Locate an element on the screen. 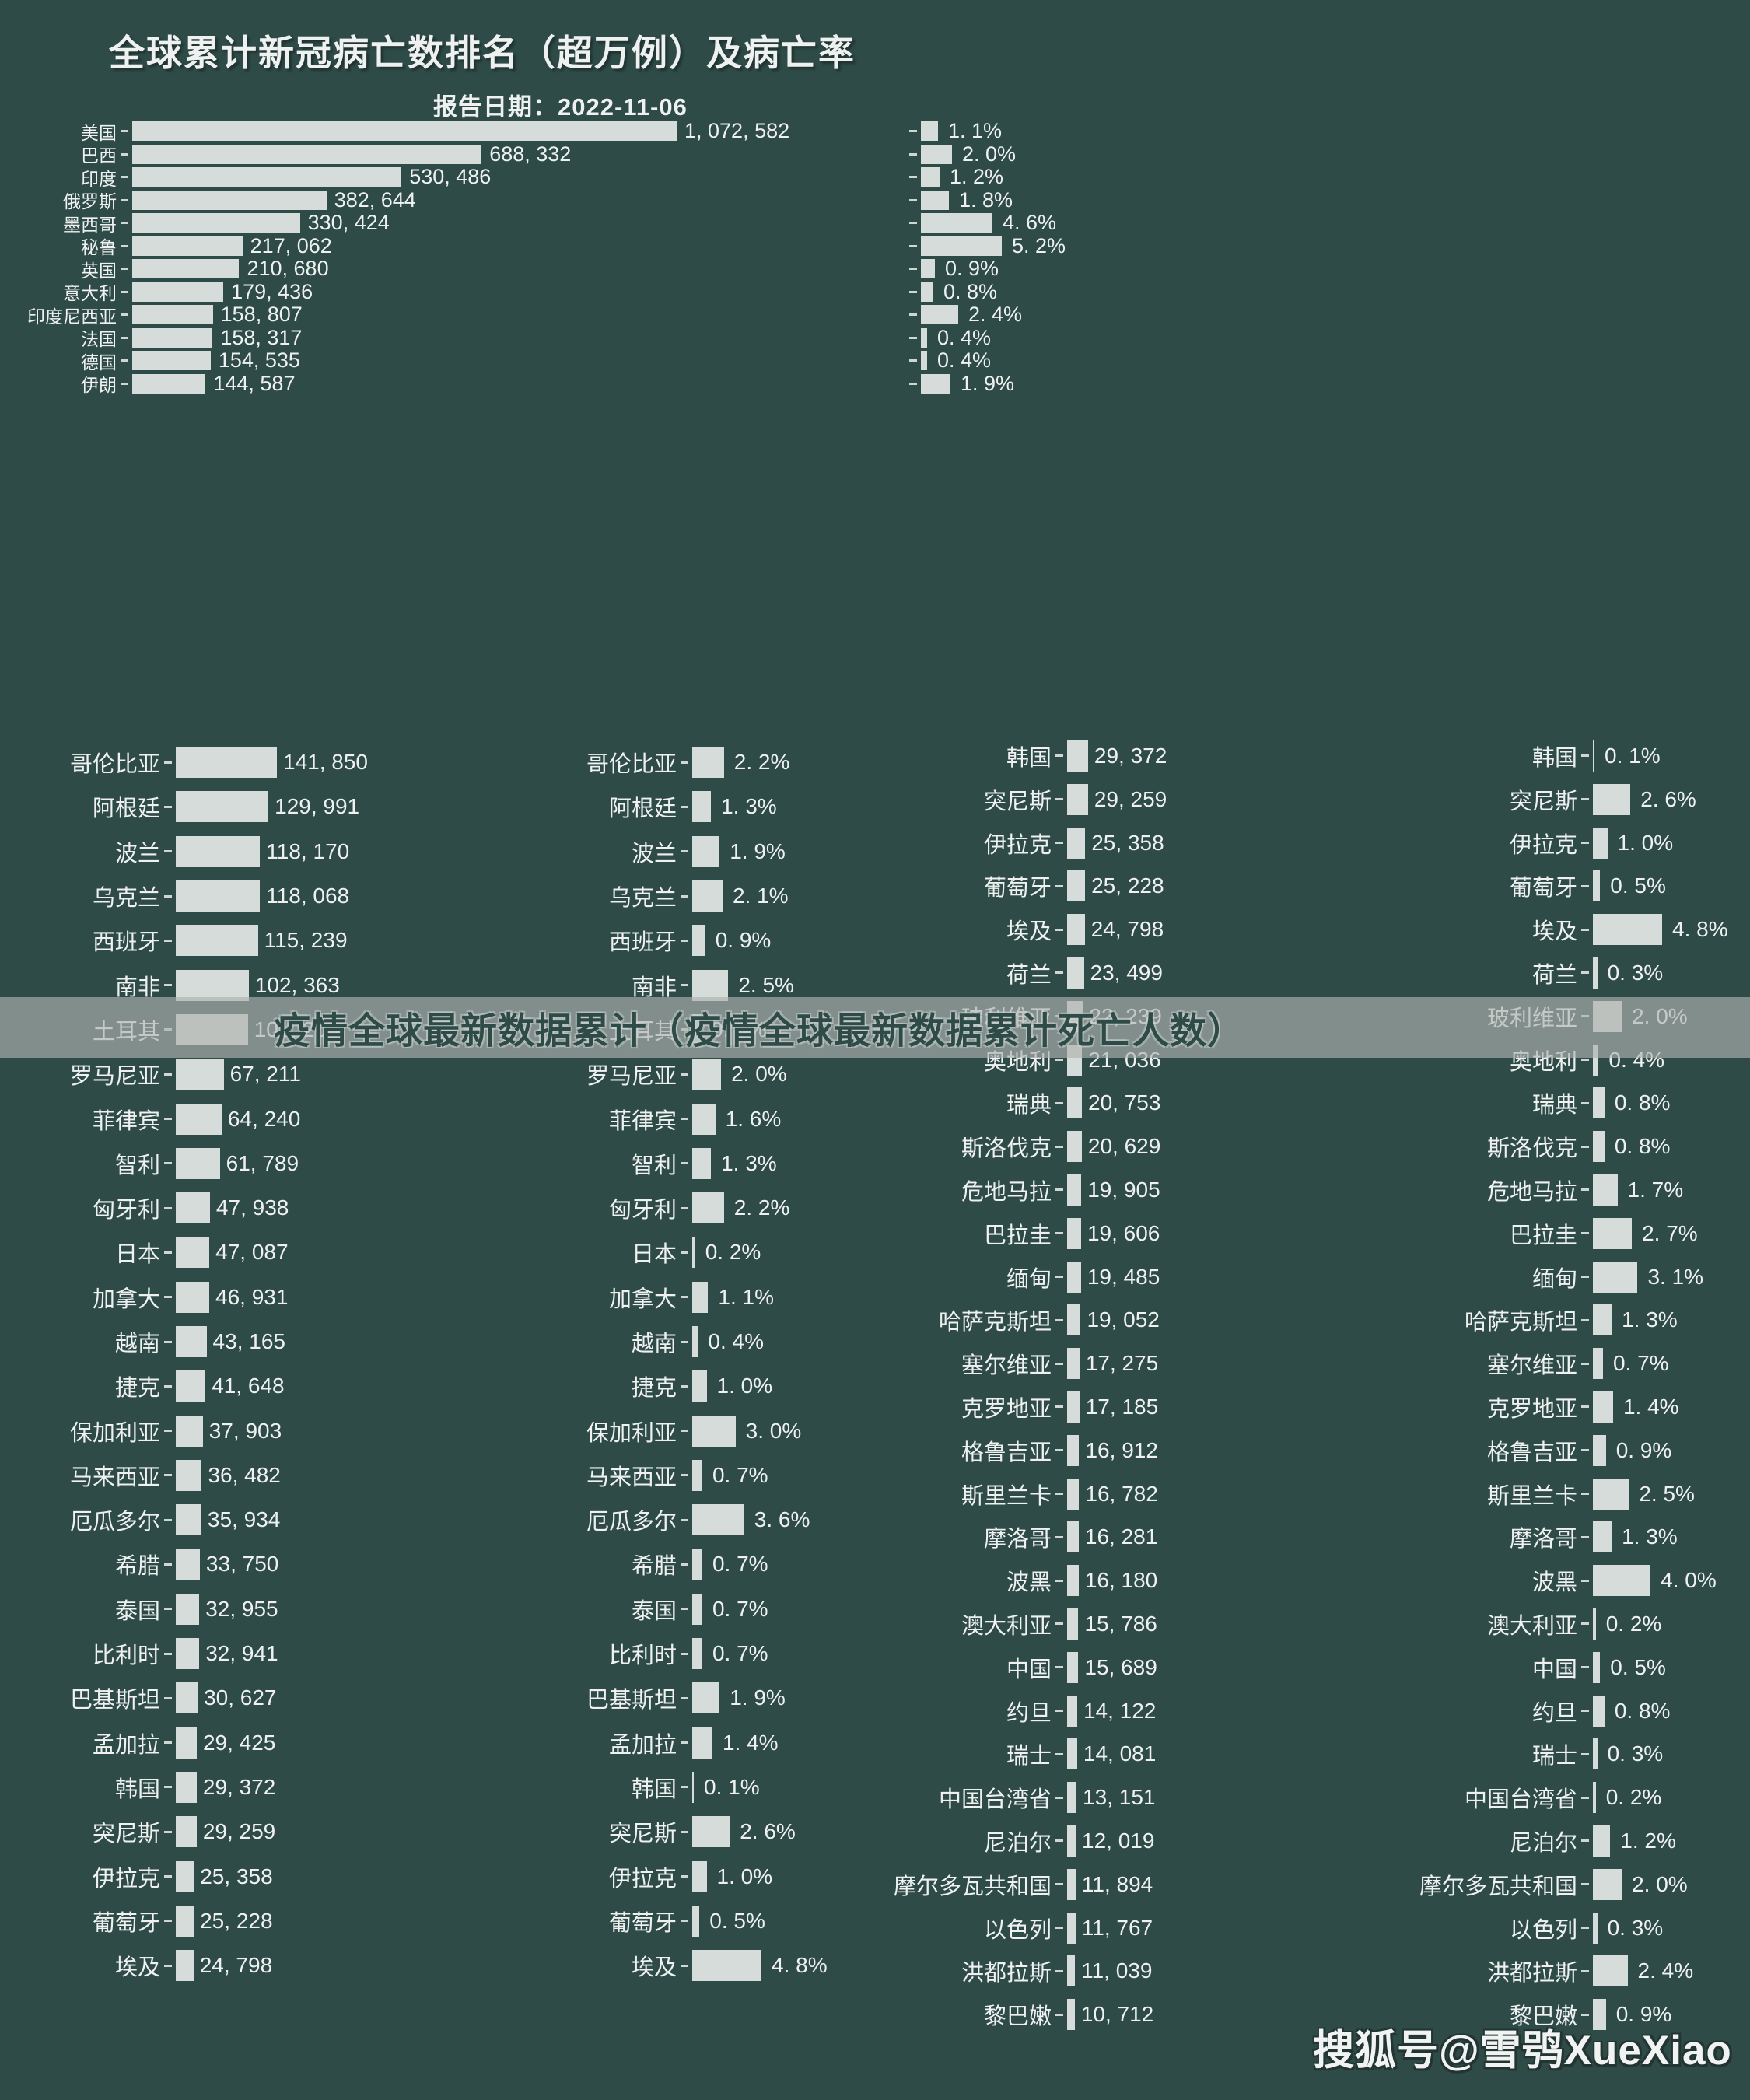 Image resolution: width=1750 pixels, height=2100 pixels. country-label: 美国 is located at coordinates (99, 132).